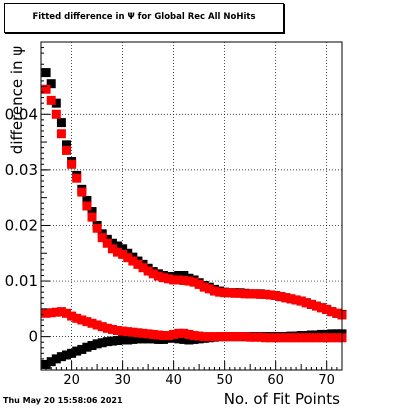  I want to click on x-axis-label: No. of Fit Points, so click(281, 399).